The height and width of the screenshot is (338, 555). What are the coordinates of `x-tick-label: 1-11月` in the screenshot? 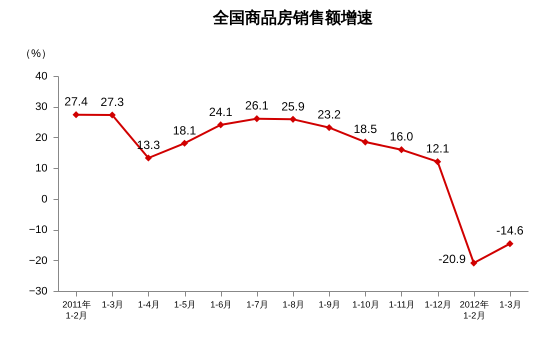 It's located at (402, 305).